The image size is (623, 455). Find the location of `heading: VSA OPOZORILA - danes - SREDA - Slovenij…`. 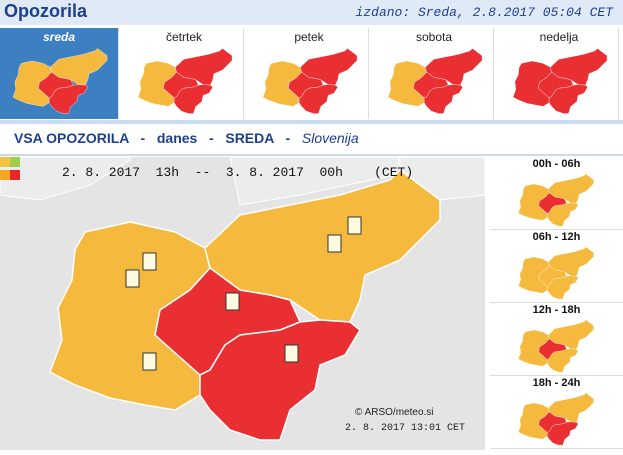

heading: VSA OPOZORILA - danes - SREDA - Slovenij… is located at coordinates (186, 138).